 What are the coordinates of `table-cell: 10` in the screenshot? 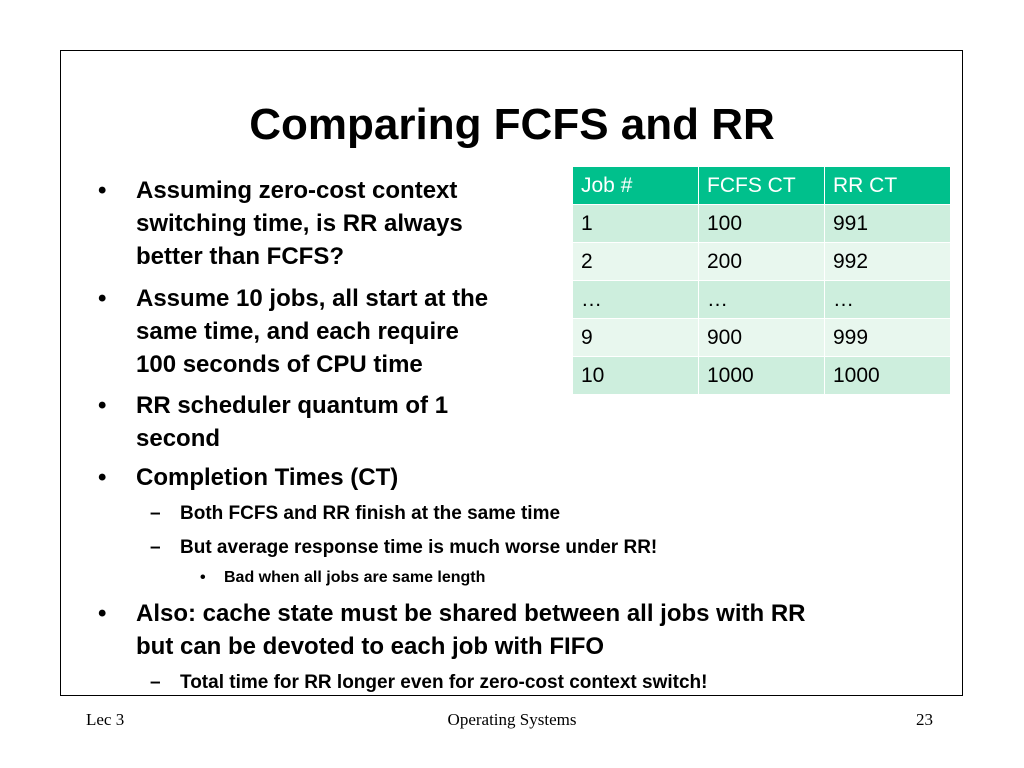 It's located at (635, 375).